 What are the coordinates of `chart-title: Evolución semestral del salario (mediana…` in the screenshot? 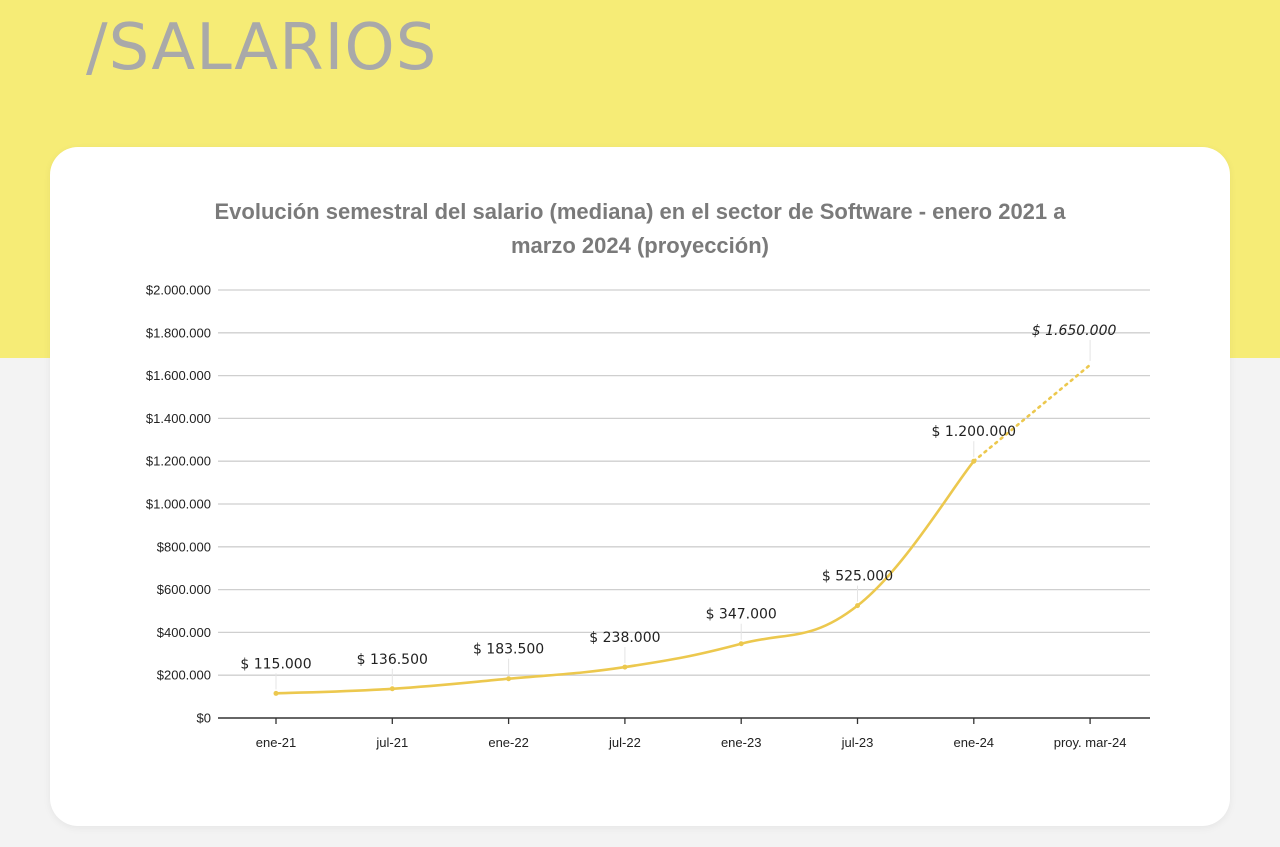 It's located at (640, 229).